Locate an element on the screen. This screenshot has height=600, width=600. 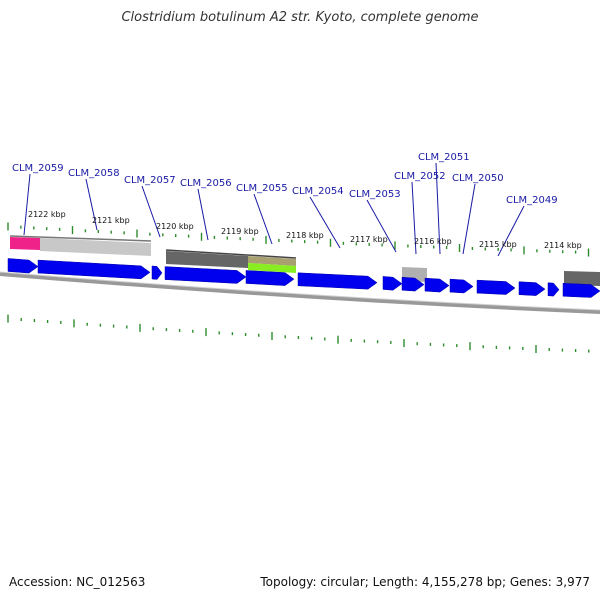
gene-label: CLM_2055 is located at coordinates (262, 188).